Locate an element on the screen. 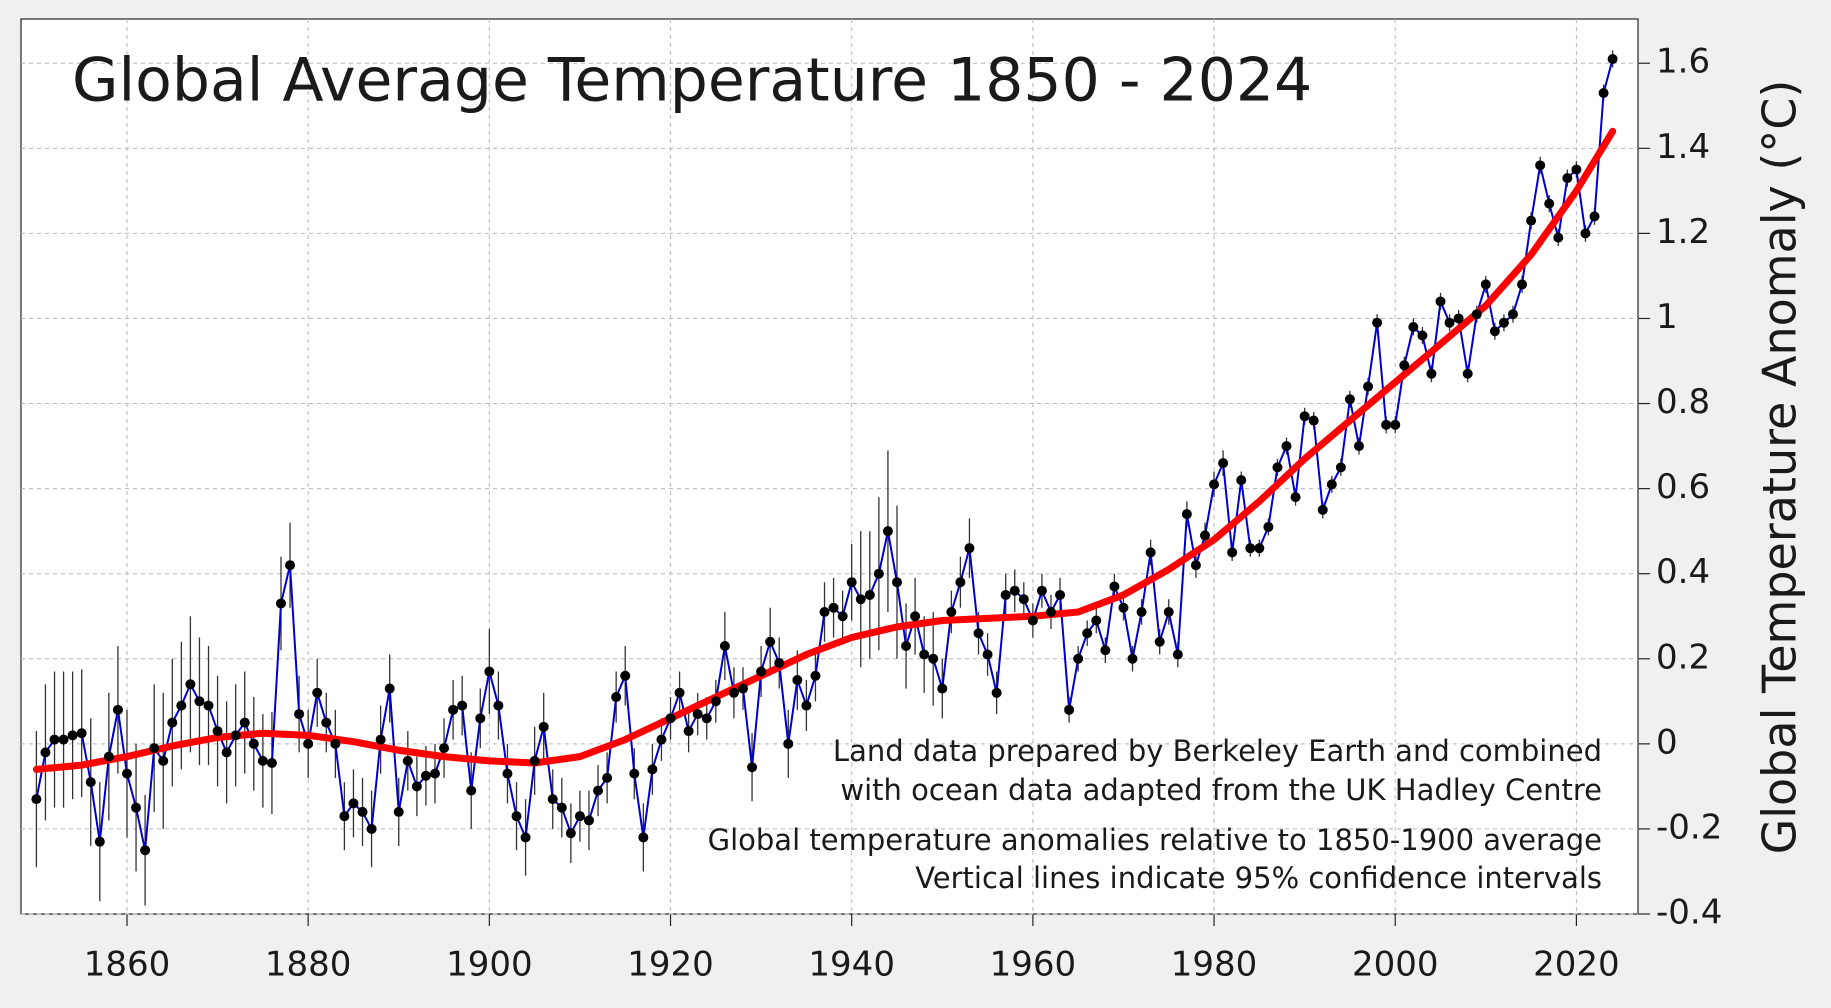 The width and height of the screenshot is (1831, 1008). x-tick-label: 1860 is located at coordinates (127, 965).